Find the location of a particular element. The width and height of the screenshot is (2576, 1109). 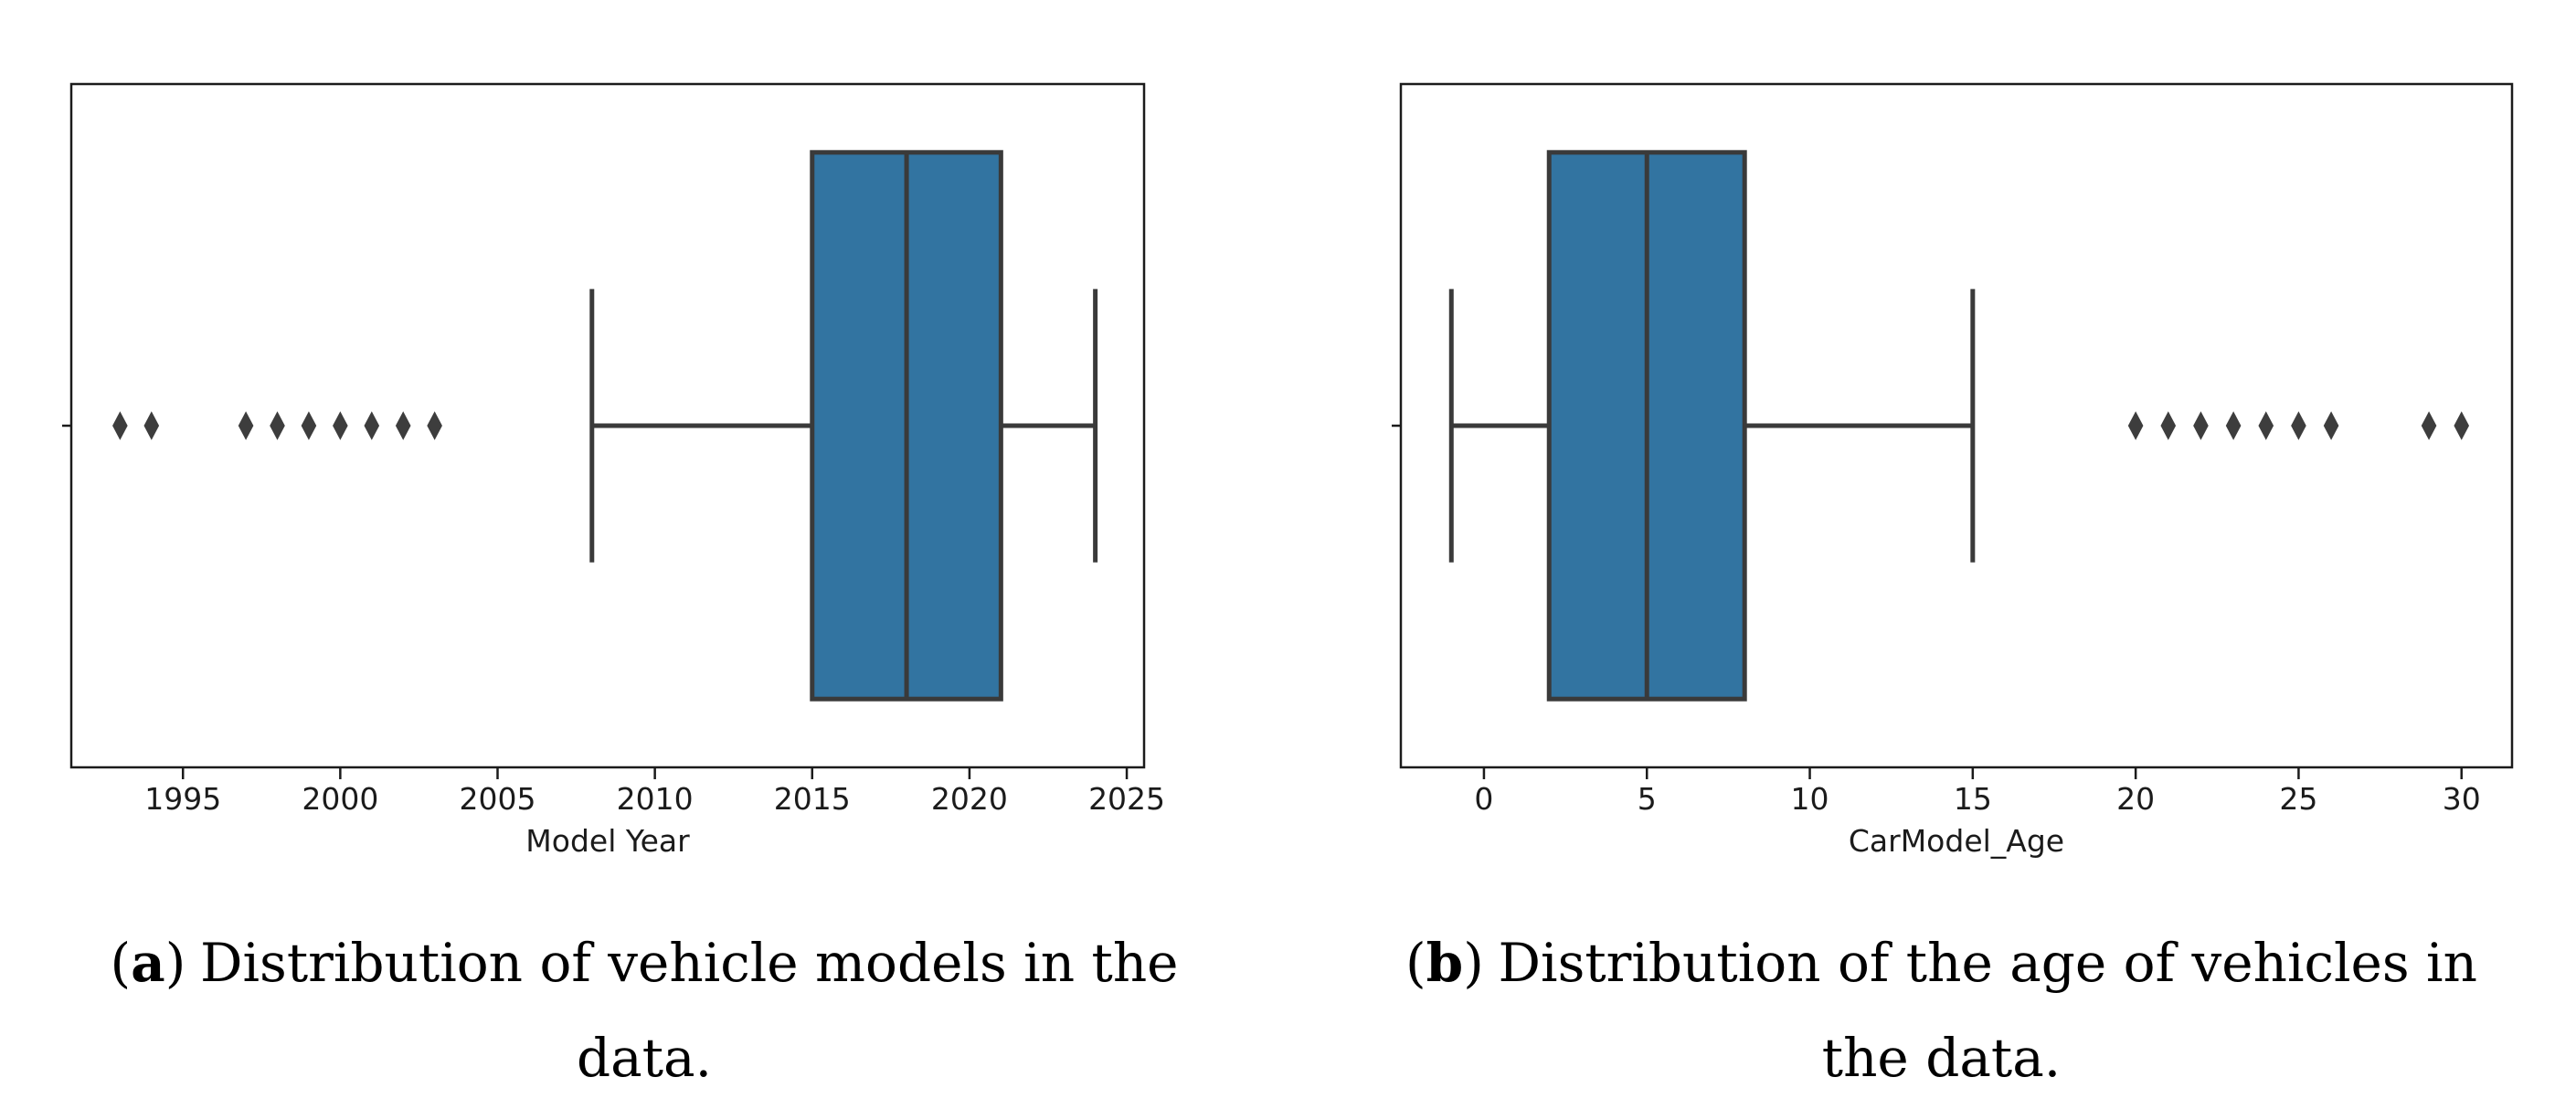

caption-b-close-paren: ) is located at coordinates (1473, 963).